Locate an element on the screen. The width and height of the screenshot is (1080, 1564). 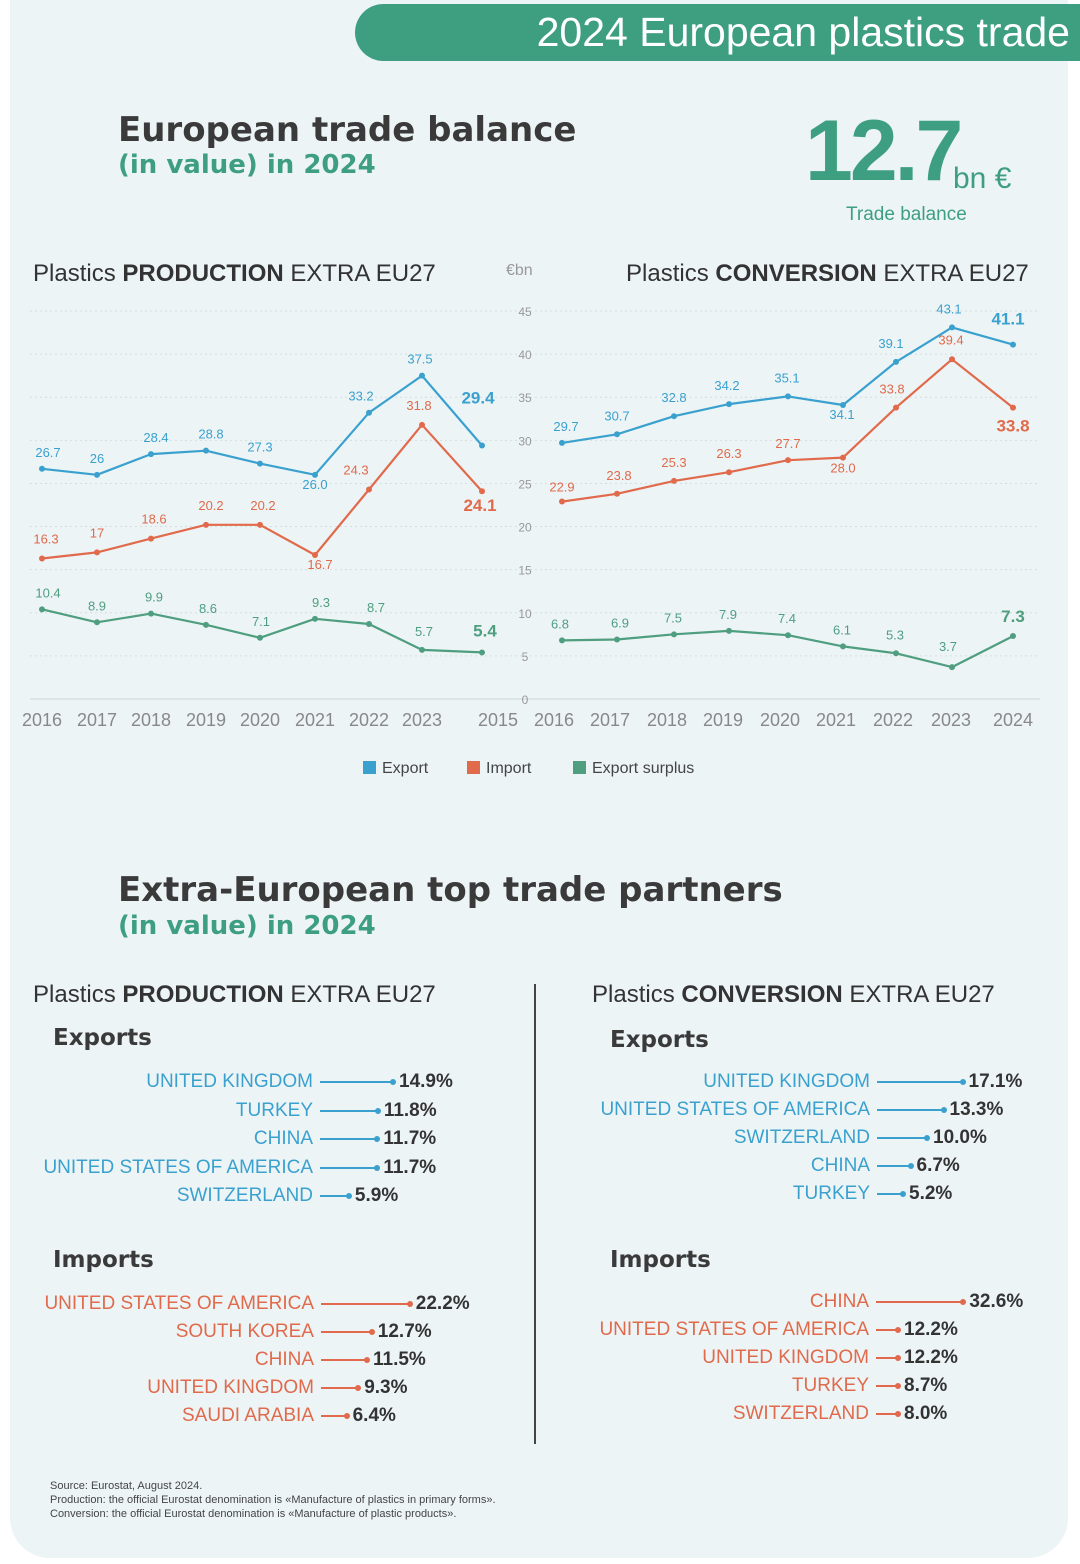
partner-share-value: 6.4% is located at coordinates (374, 1415).